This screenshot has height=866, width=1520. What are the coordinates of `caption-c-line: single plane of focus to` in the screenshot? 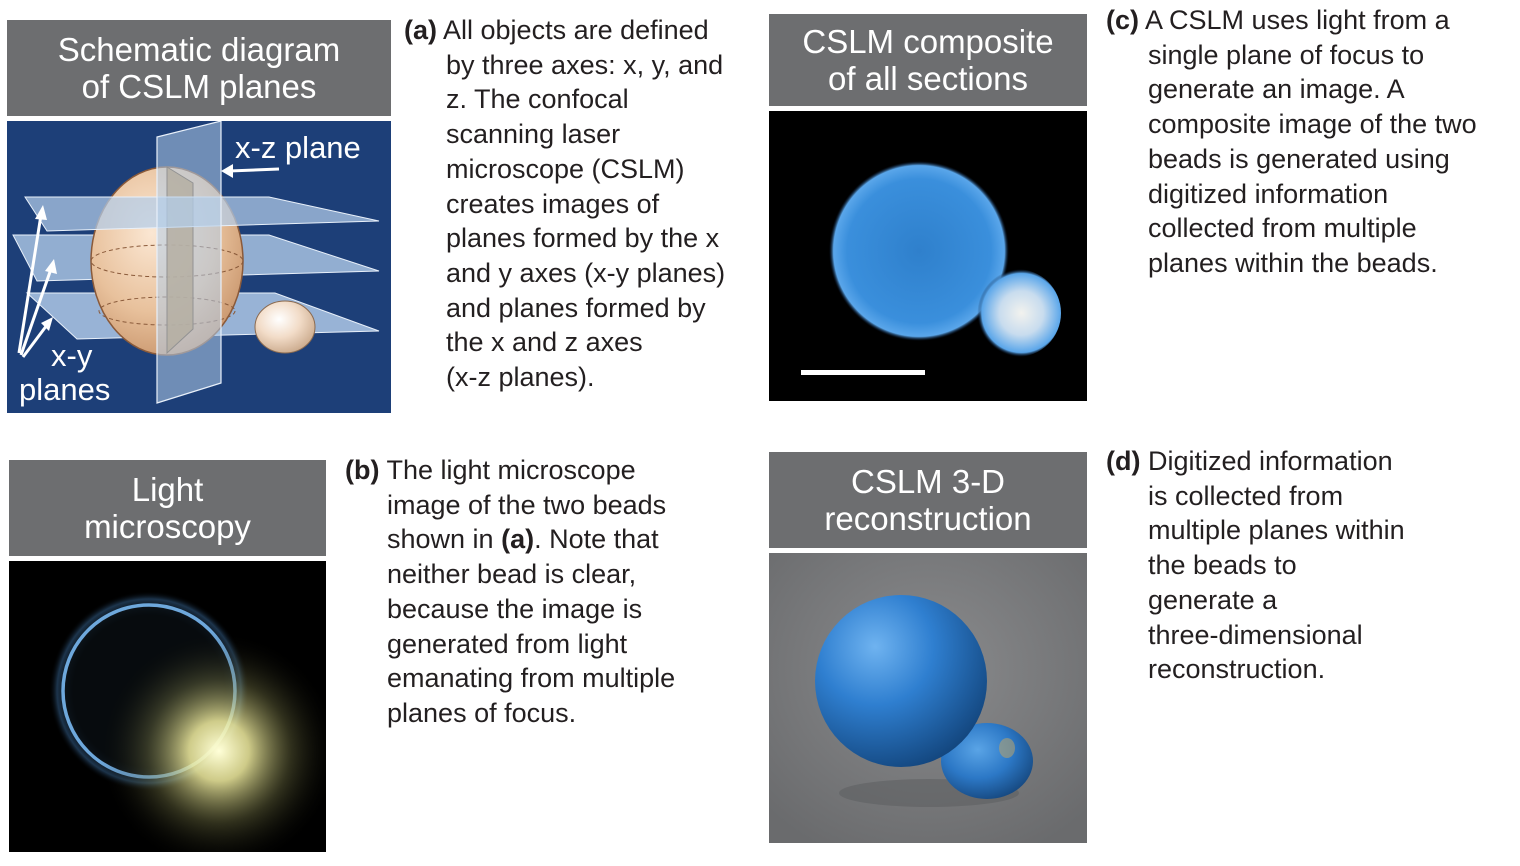 It's located at (1286, 54).